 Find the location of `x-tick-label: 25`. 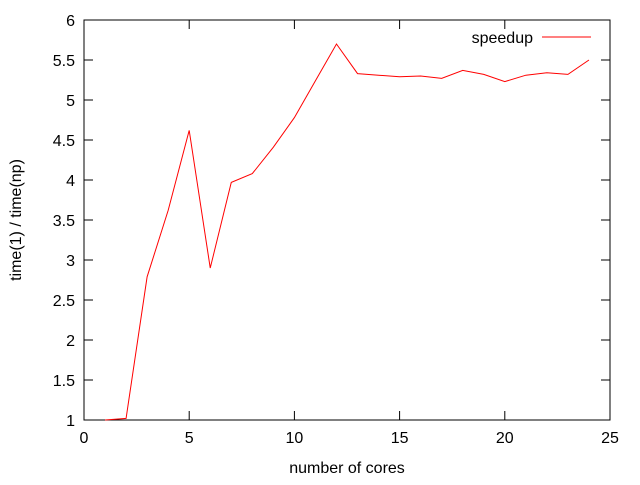

x-tick-label: 25 is located at coordinates (610, 438).